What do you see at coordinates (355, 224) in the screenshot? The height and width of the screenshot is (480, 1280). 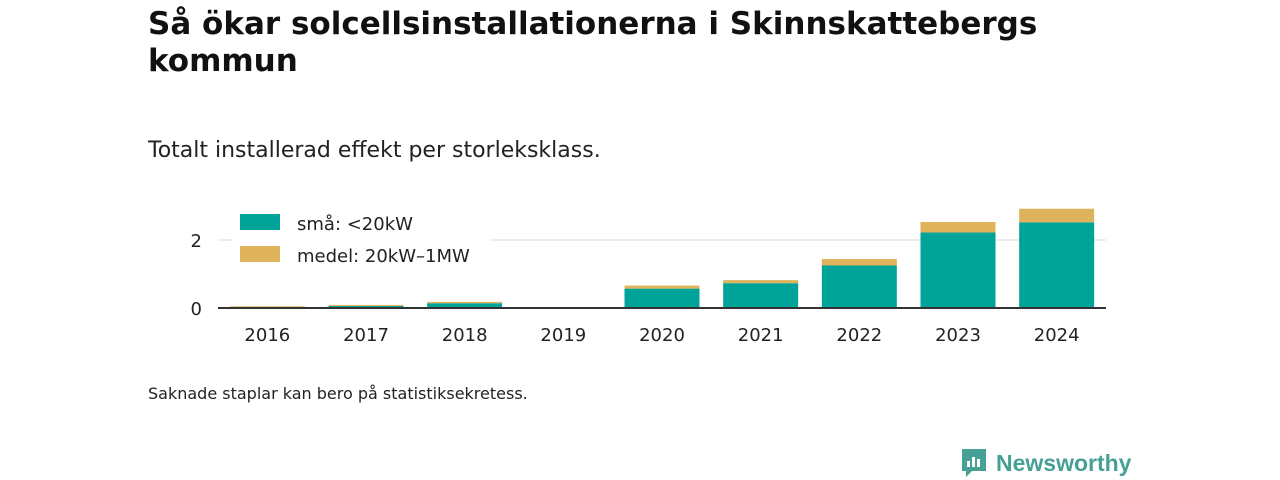 I see `legend-label: små: <20kW` at bounding box center [355, 224].